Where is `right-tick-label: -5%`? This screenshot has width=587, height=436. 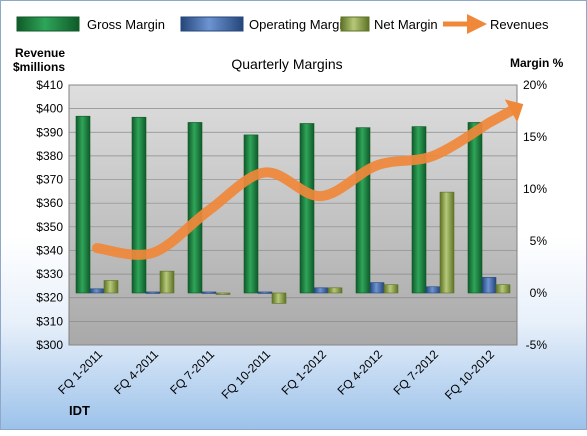
right-tick-label: -5% is located at coordinates (537, 345).